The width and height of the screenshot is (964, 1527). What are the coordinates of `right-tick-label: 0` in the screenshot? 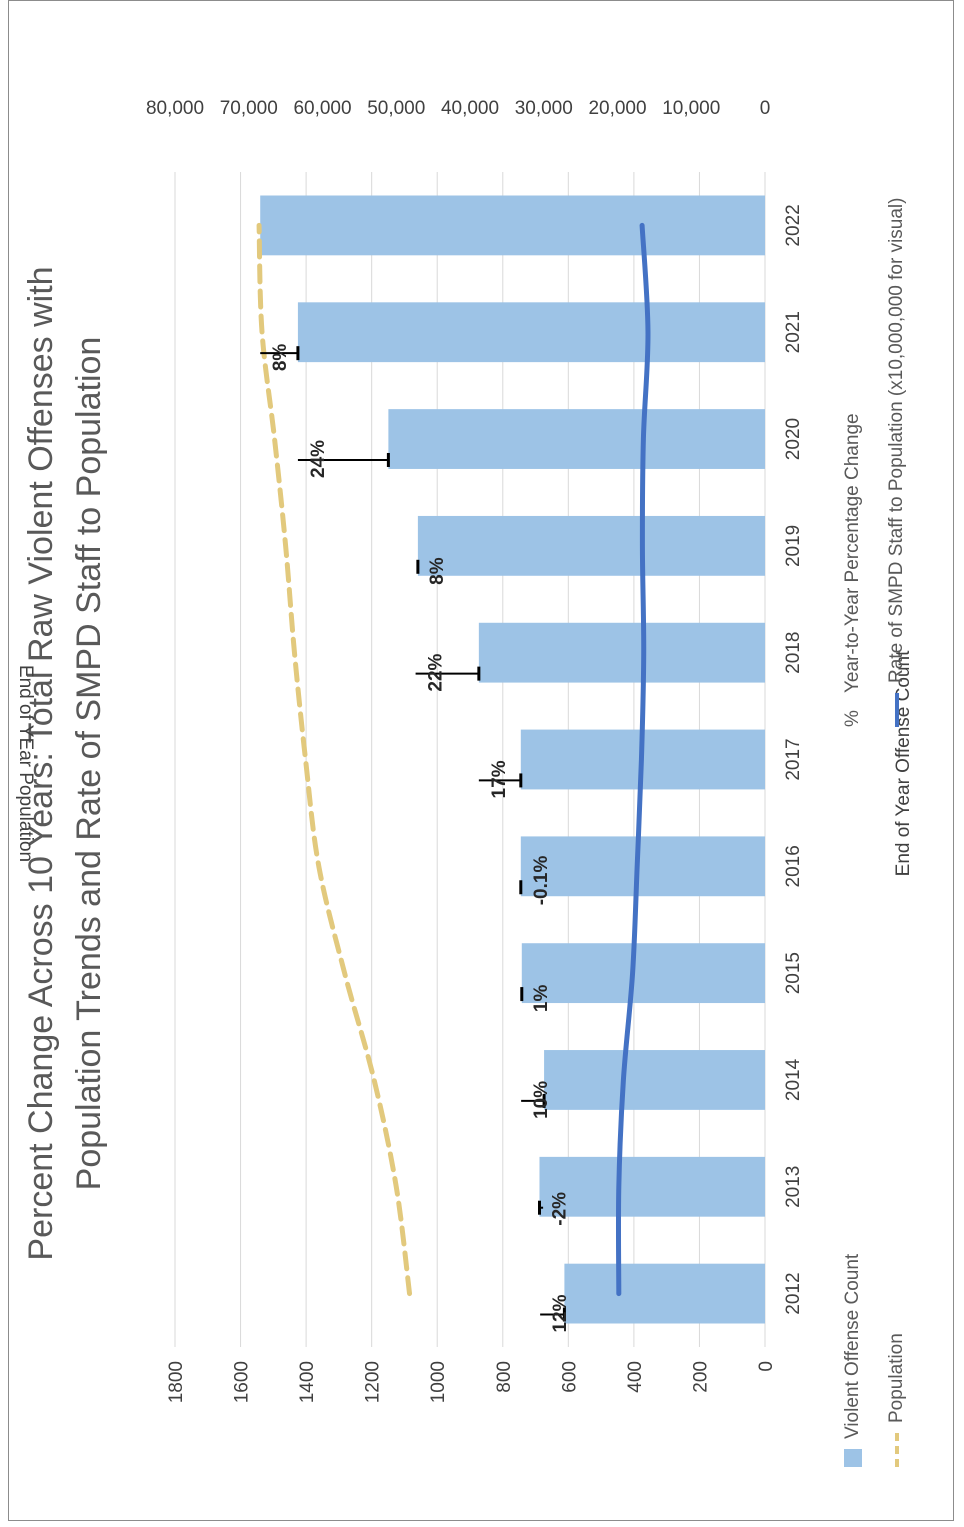 It's located at (765, 108).